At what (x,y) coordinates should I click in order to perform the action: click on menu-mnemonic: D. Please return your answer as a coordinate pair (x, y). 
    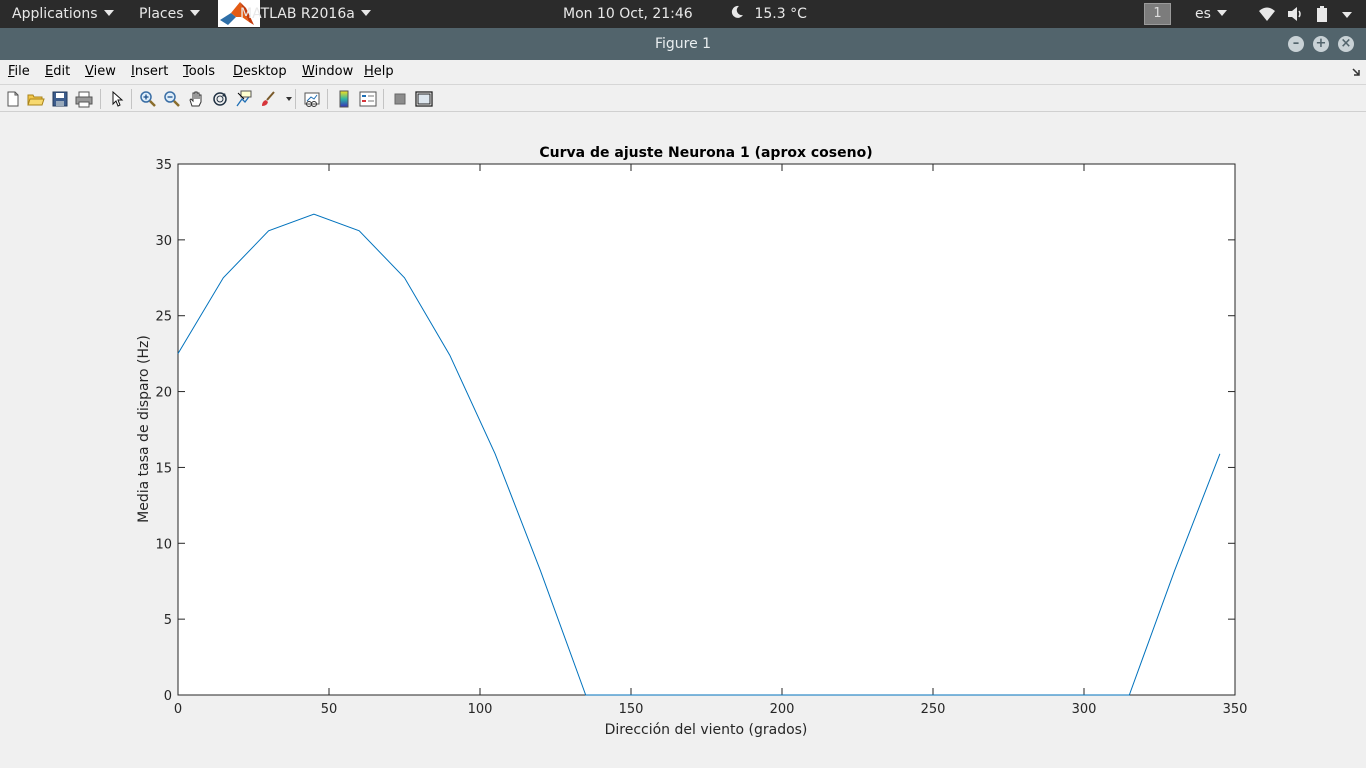
    Looking at the image, I should click on (238, 71).